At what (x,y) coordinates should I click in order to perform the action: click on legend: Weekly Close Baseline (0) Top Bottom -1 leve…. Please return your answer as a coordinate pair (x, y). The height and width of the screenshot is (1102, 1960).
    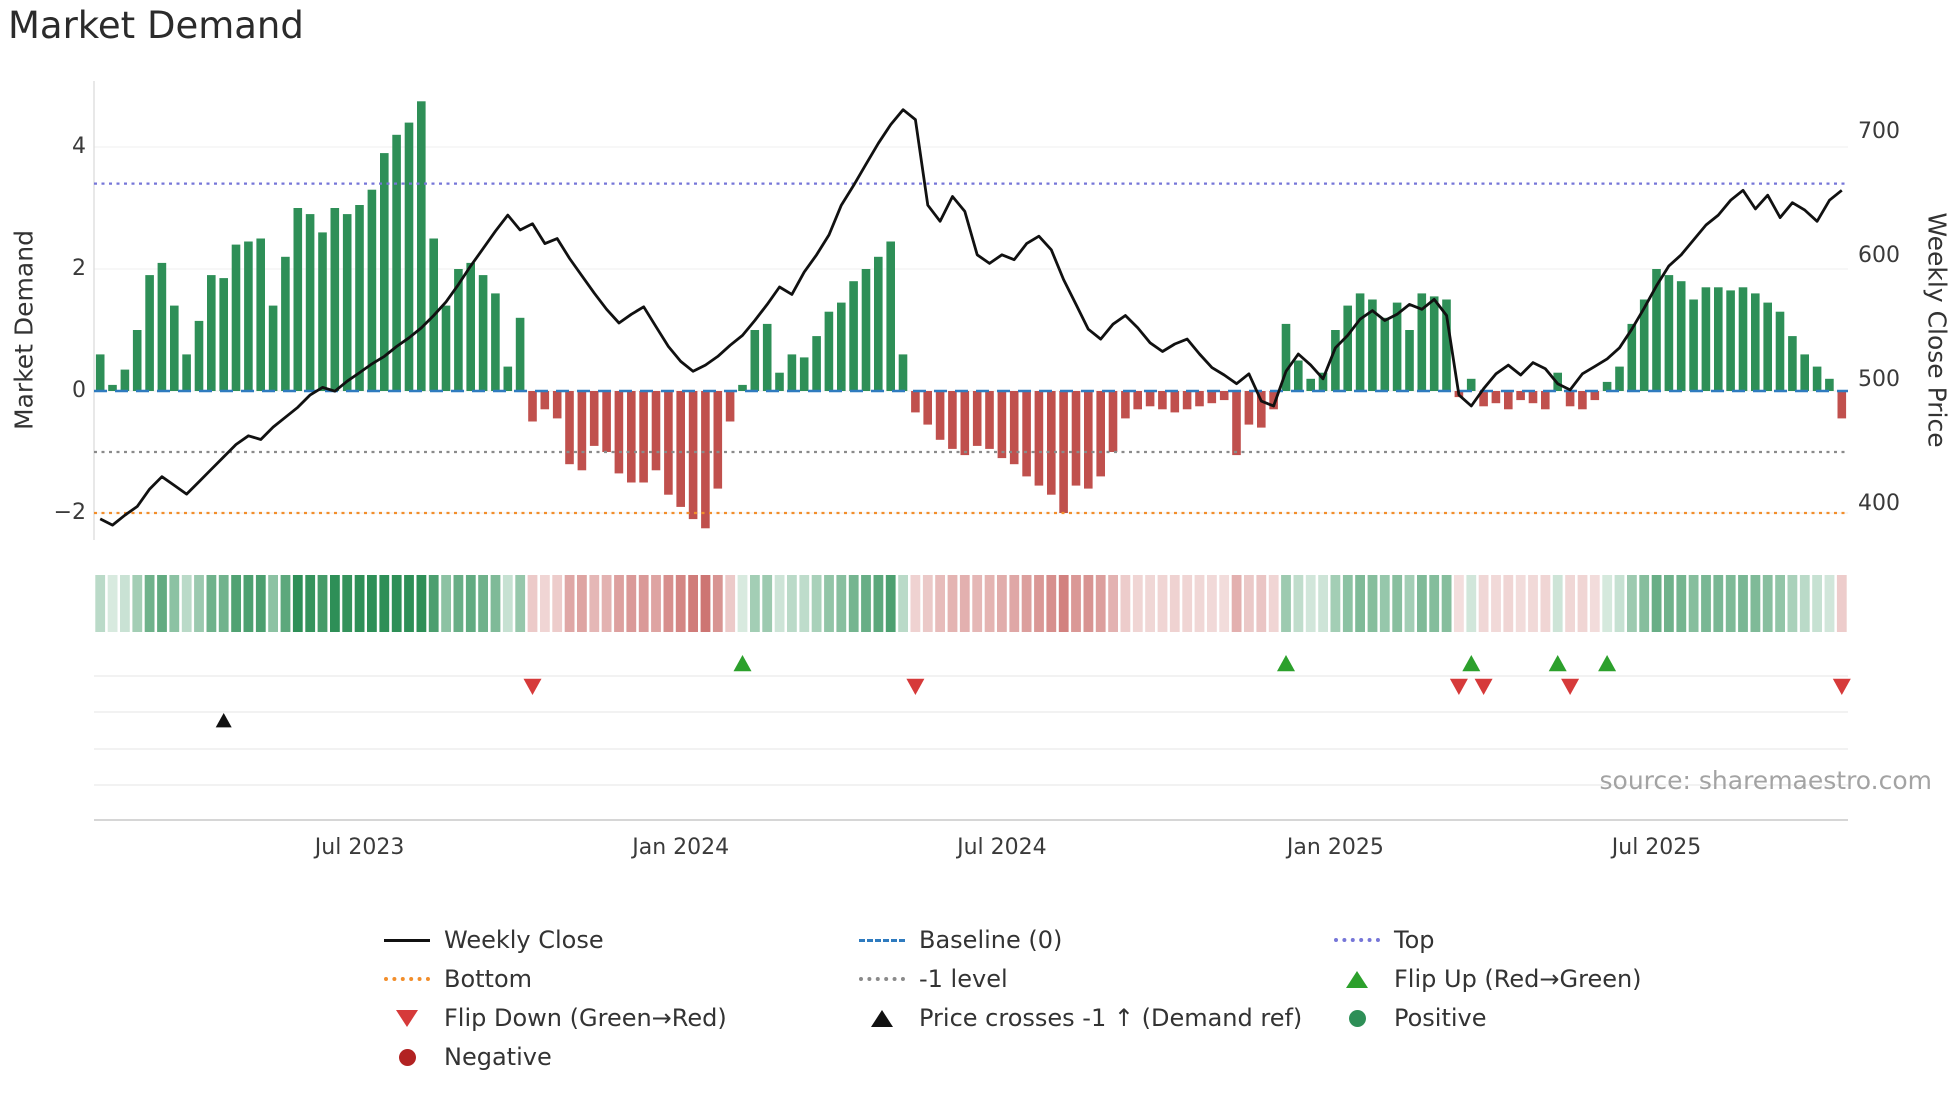
    Looking at the image, I should click on (1090, 998).